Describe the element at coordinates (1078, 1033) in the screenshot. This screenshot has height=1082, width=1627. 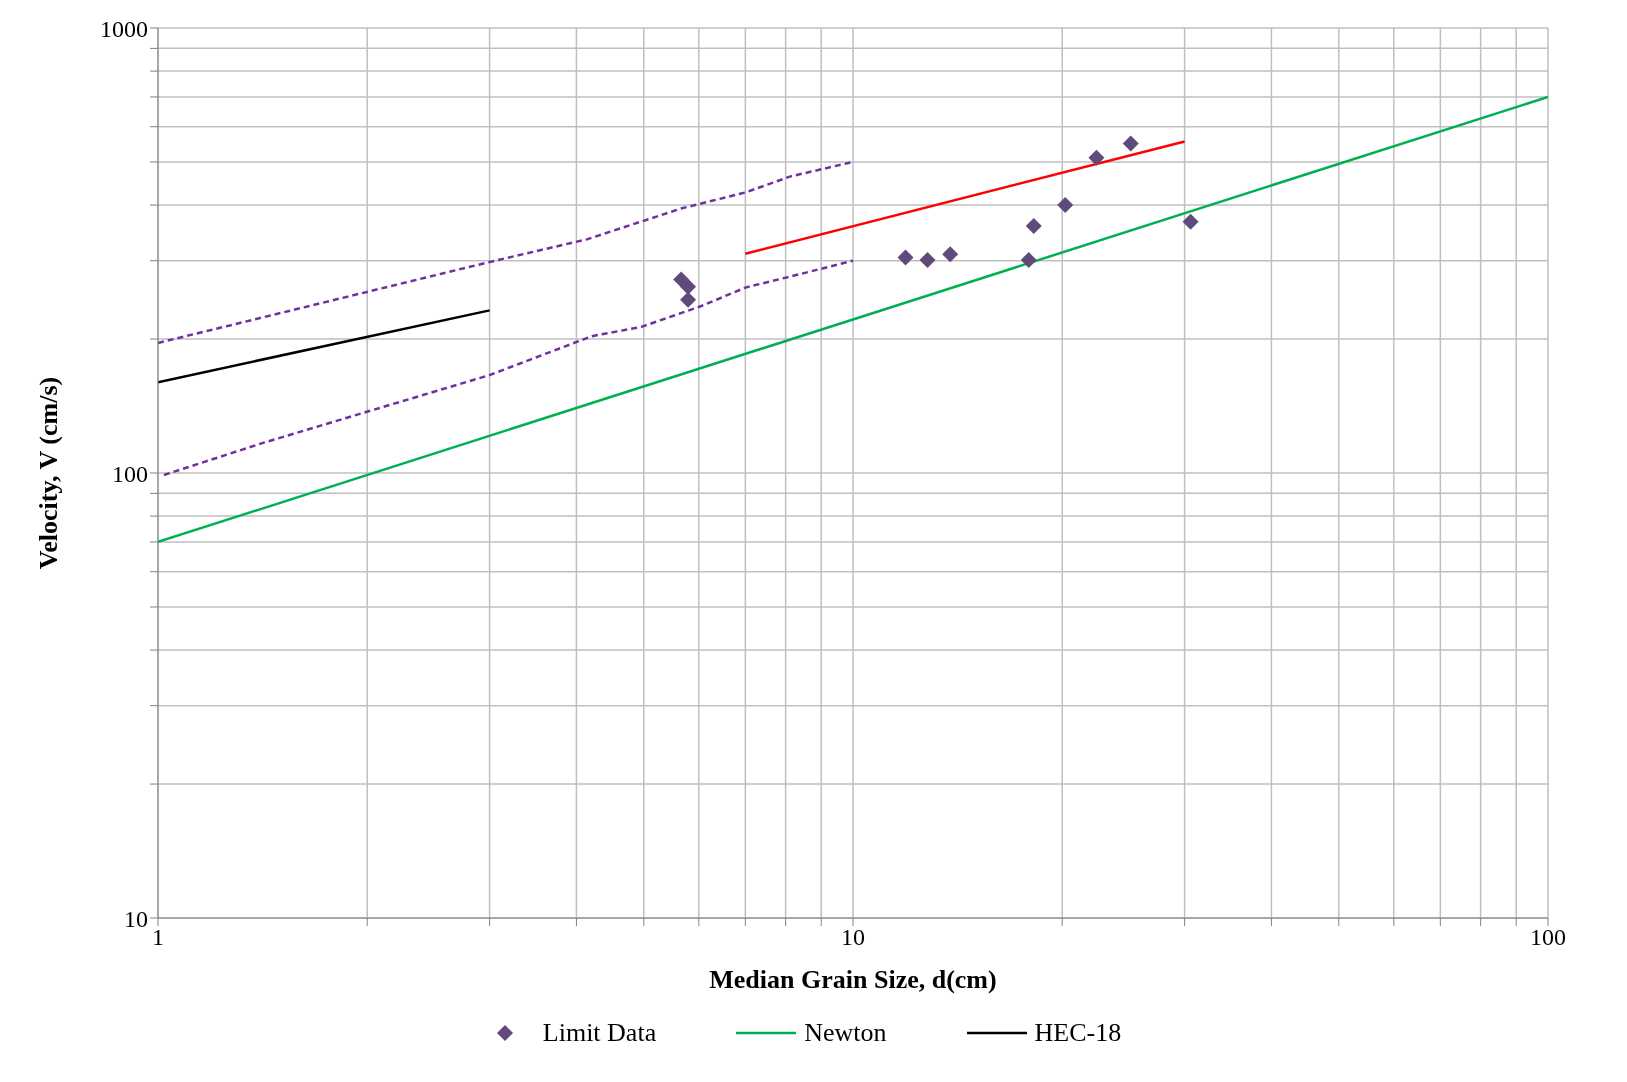
I see `legend-label: HEC-18` at that location.